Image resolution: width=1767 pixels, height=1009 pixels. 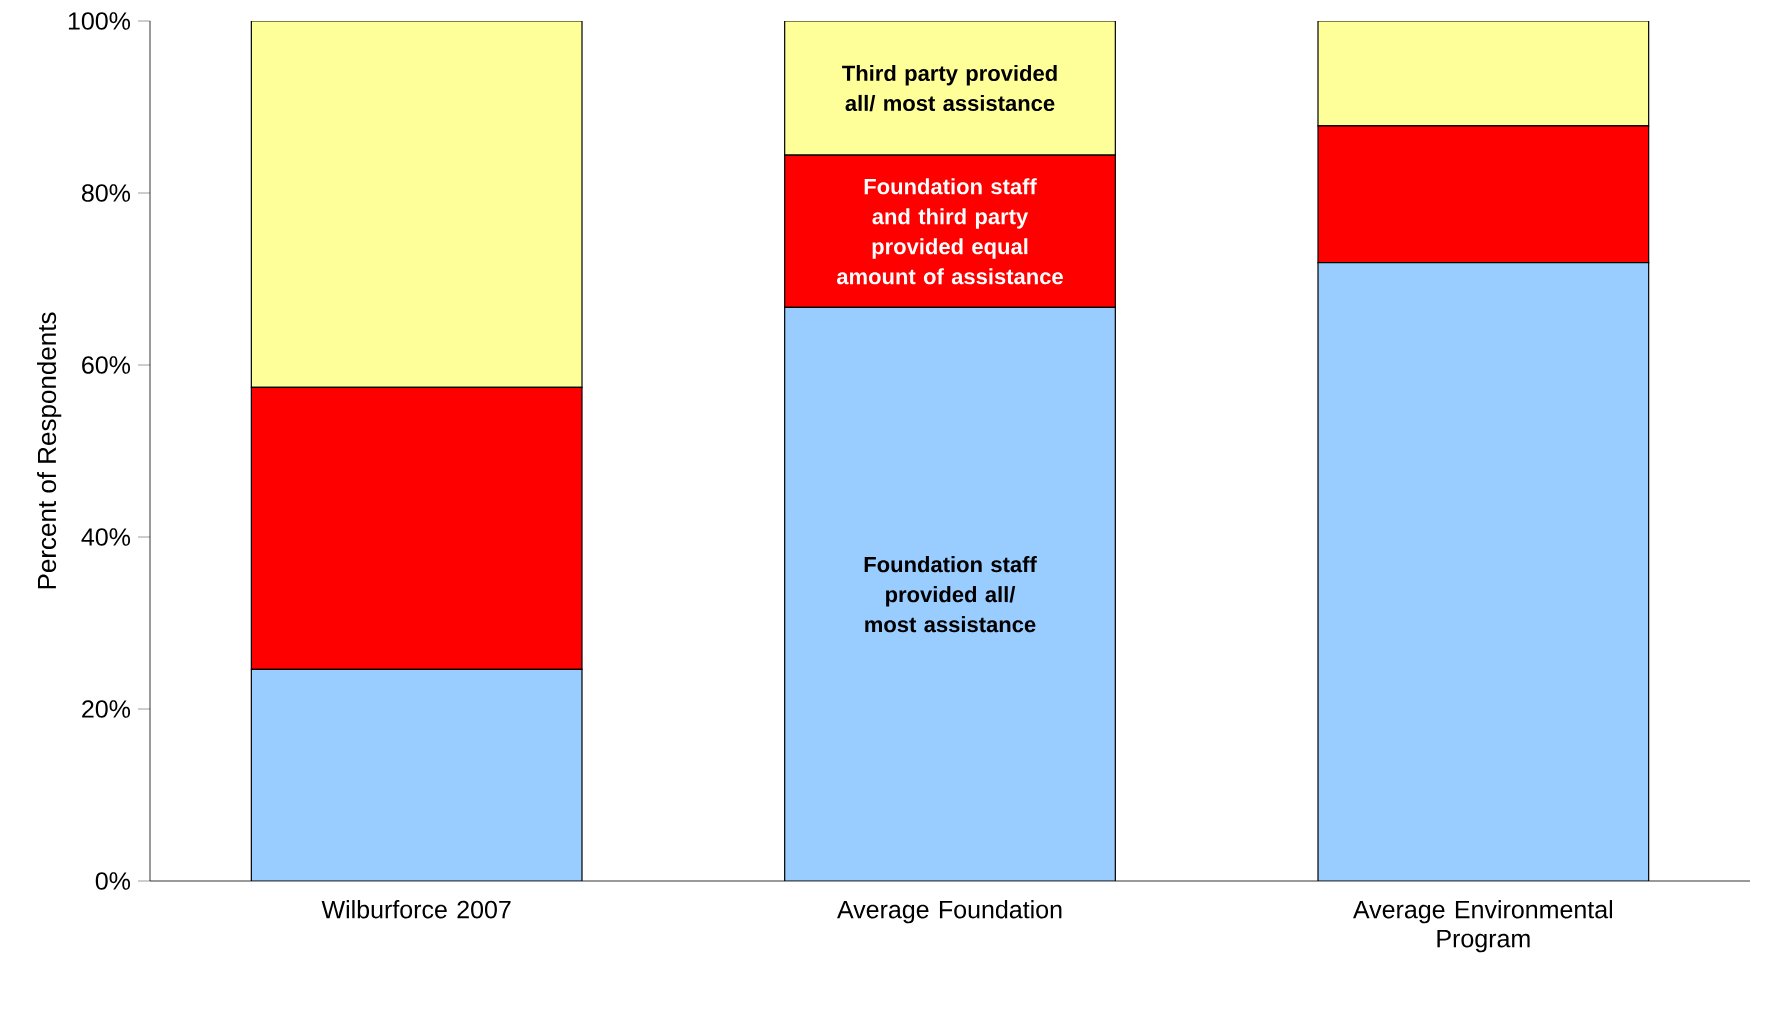 I want to click on series-label: Third party provided all/ most assistance, so click(x=949, y=88).